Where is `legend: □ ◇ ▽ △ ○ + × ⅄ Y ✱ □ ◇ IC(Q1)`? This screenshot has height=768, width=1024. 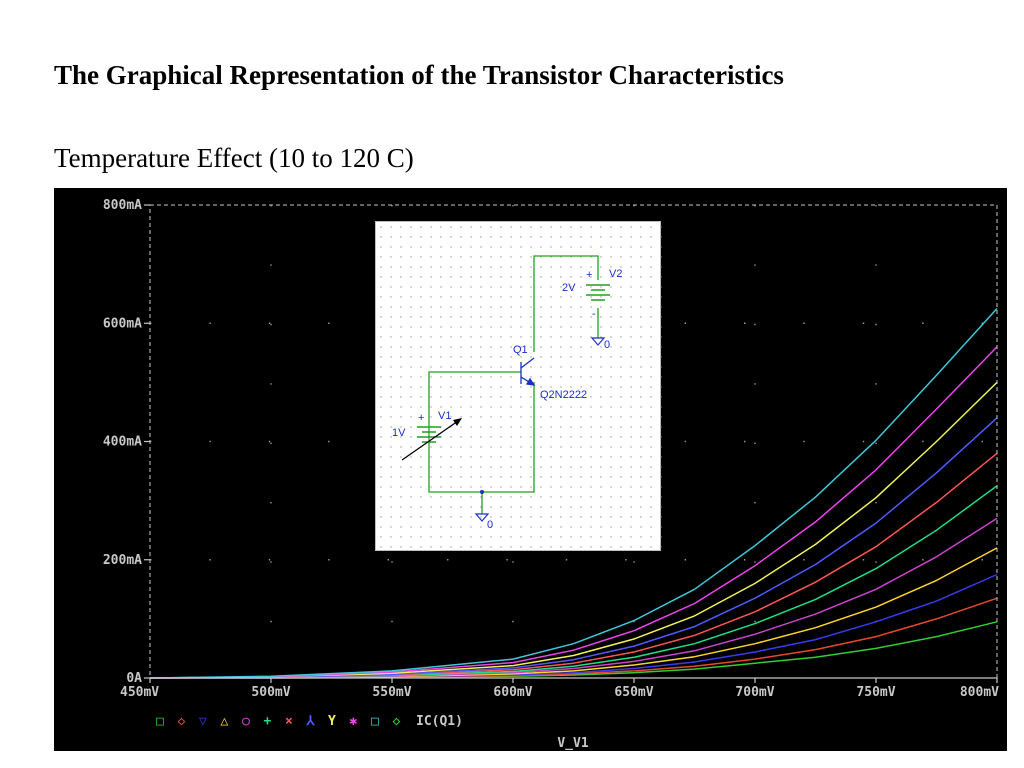
legend: □ ◇ ▽ △ ○ + × ⅄ Y ✱ □ ◇ IC(Q1) is located at coordinates (309, 721).